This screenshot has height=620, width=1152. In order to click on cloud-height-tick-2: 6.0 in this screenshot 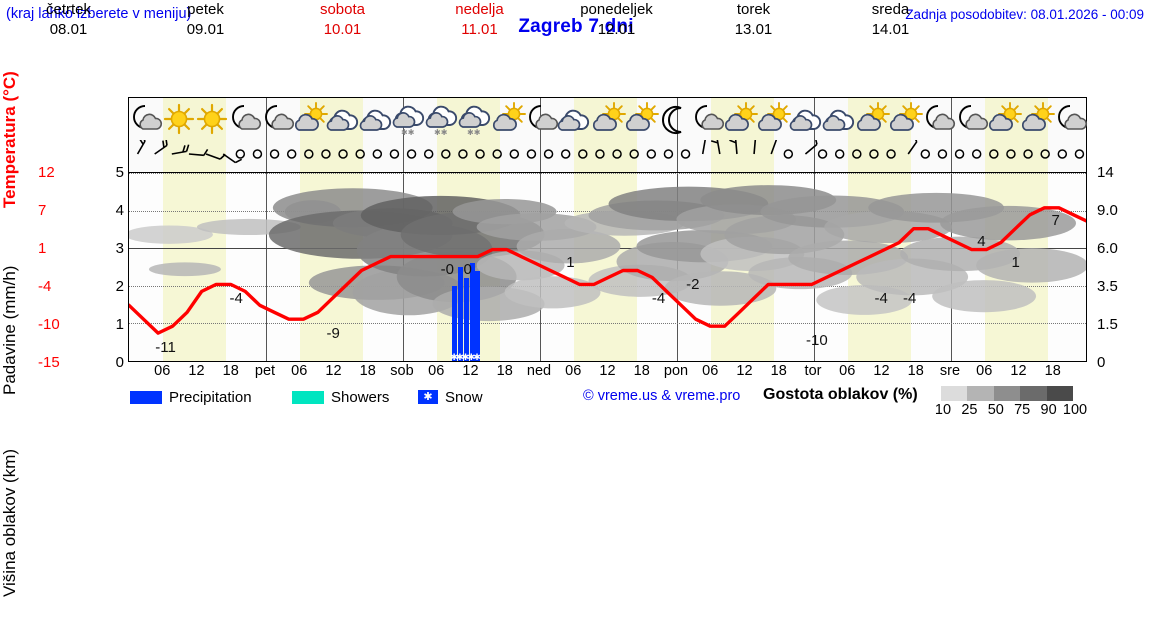, I will do `click(1107, 248)`.